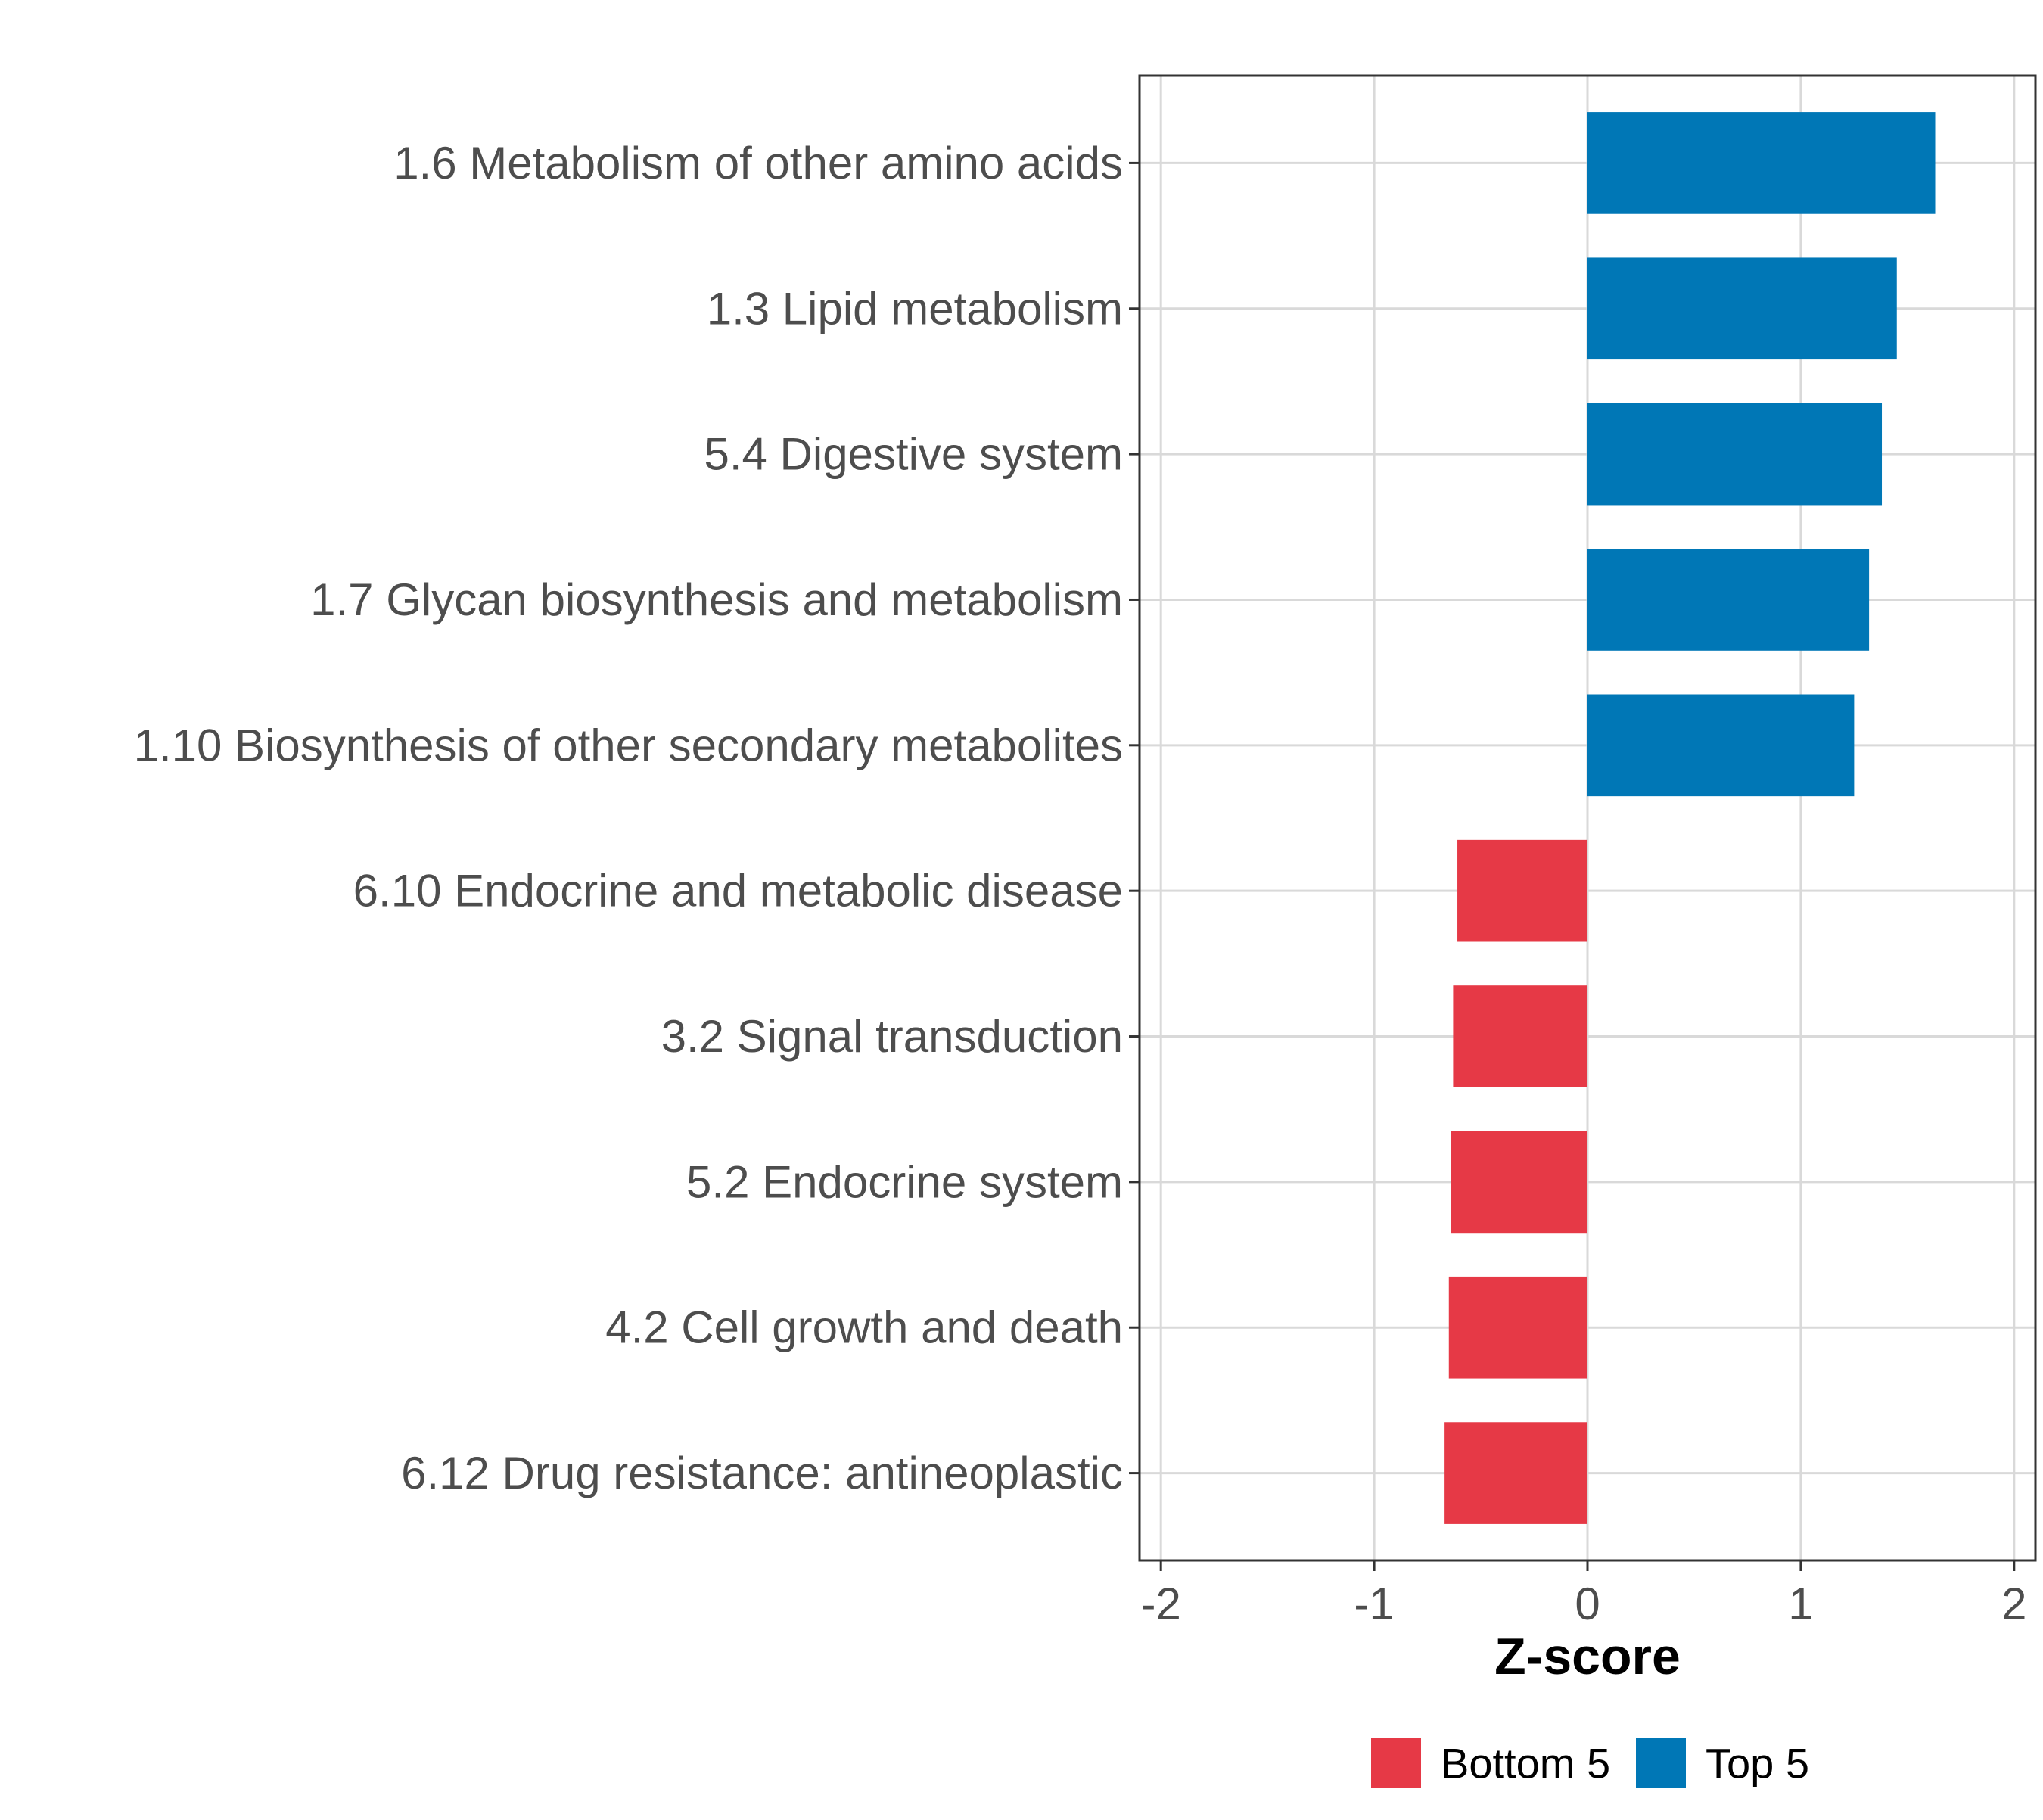 The width and height of the screenshot is (2043, 1820). Describe the element at coordinates (892, 1036) in the screenshot. I see `category-label: 3.2 Signal transduction` at that location.